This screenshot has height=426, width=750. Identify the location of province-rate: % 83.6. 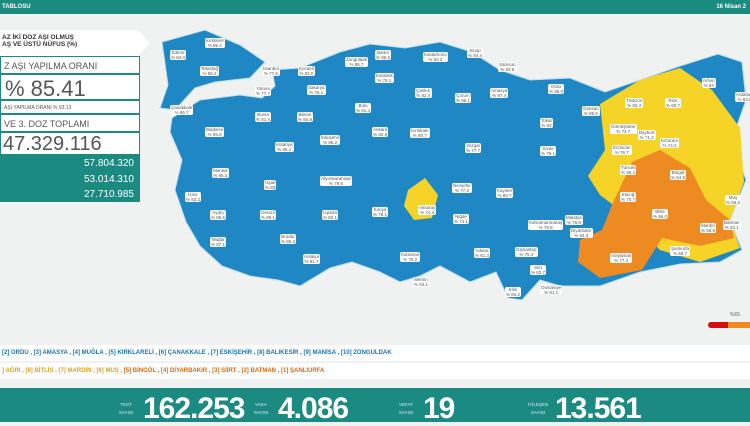
(743, 99).